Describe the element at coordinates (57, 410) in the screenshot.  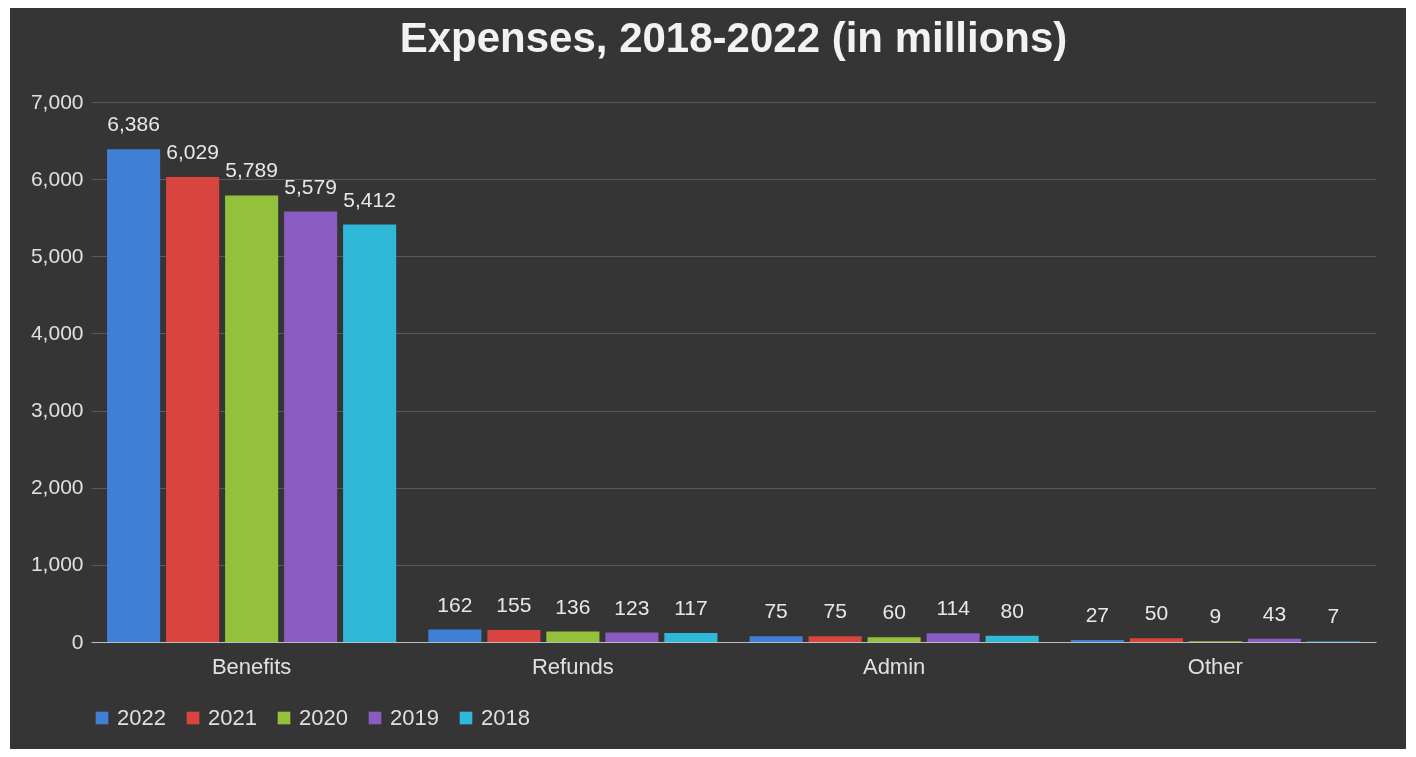
I see `y-tick-label: 3,000` at that location.